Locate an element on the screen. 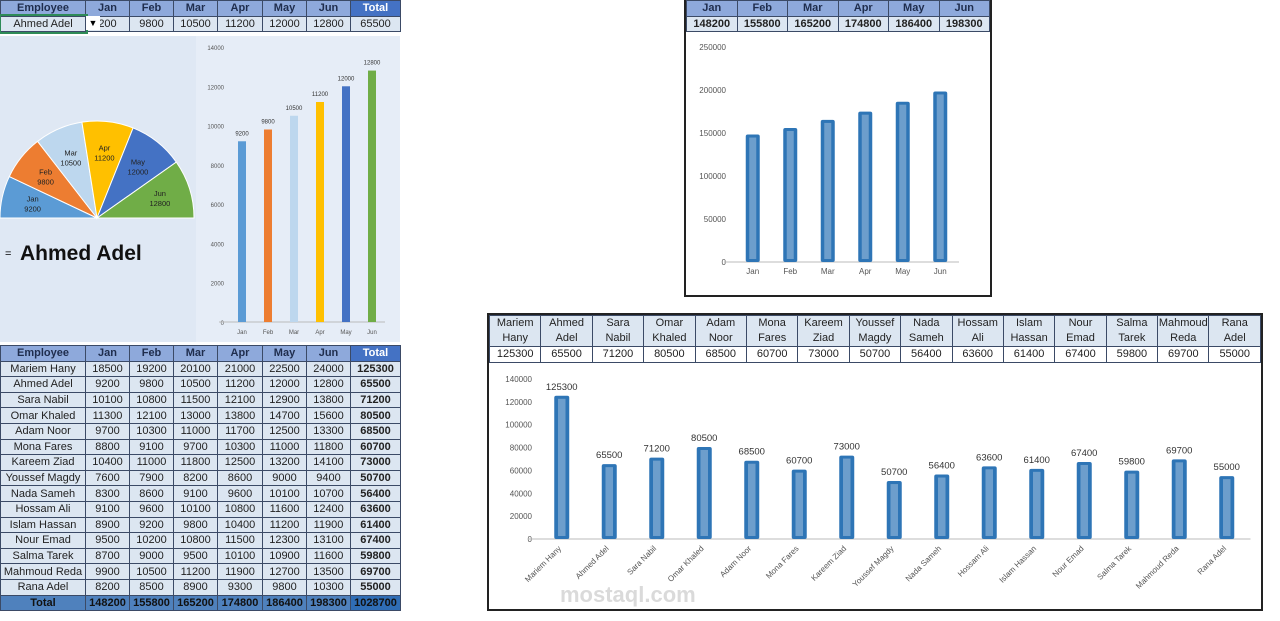 Image resolution: width=1280 pixels, height=621 pixels. y-tick-label: 6000 is located at coordinates (218, 206).